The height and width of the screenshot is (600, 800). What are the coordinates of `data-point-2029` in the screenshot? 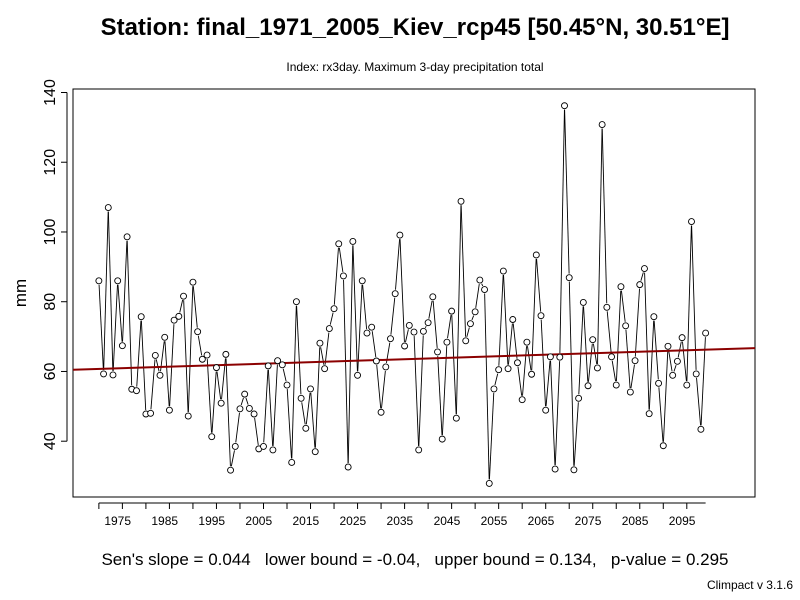 It's located at (372, 327).